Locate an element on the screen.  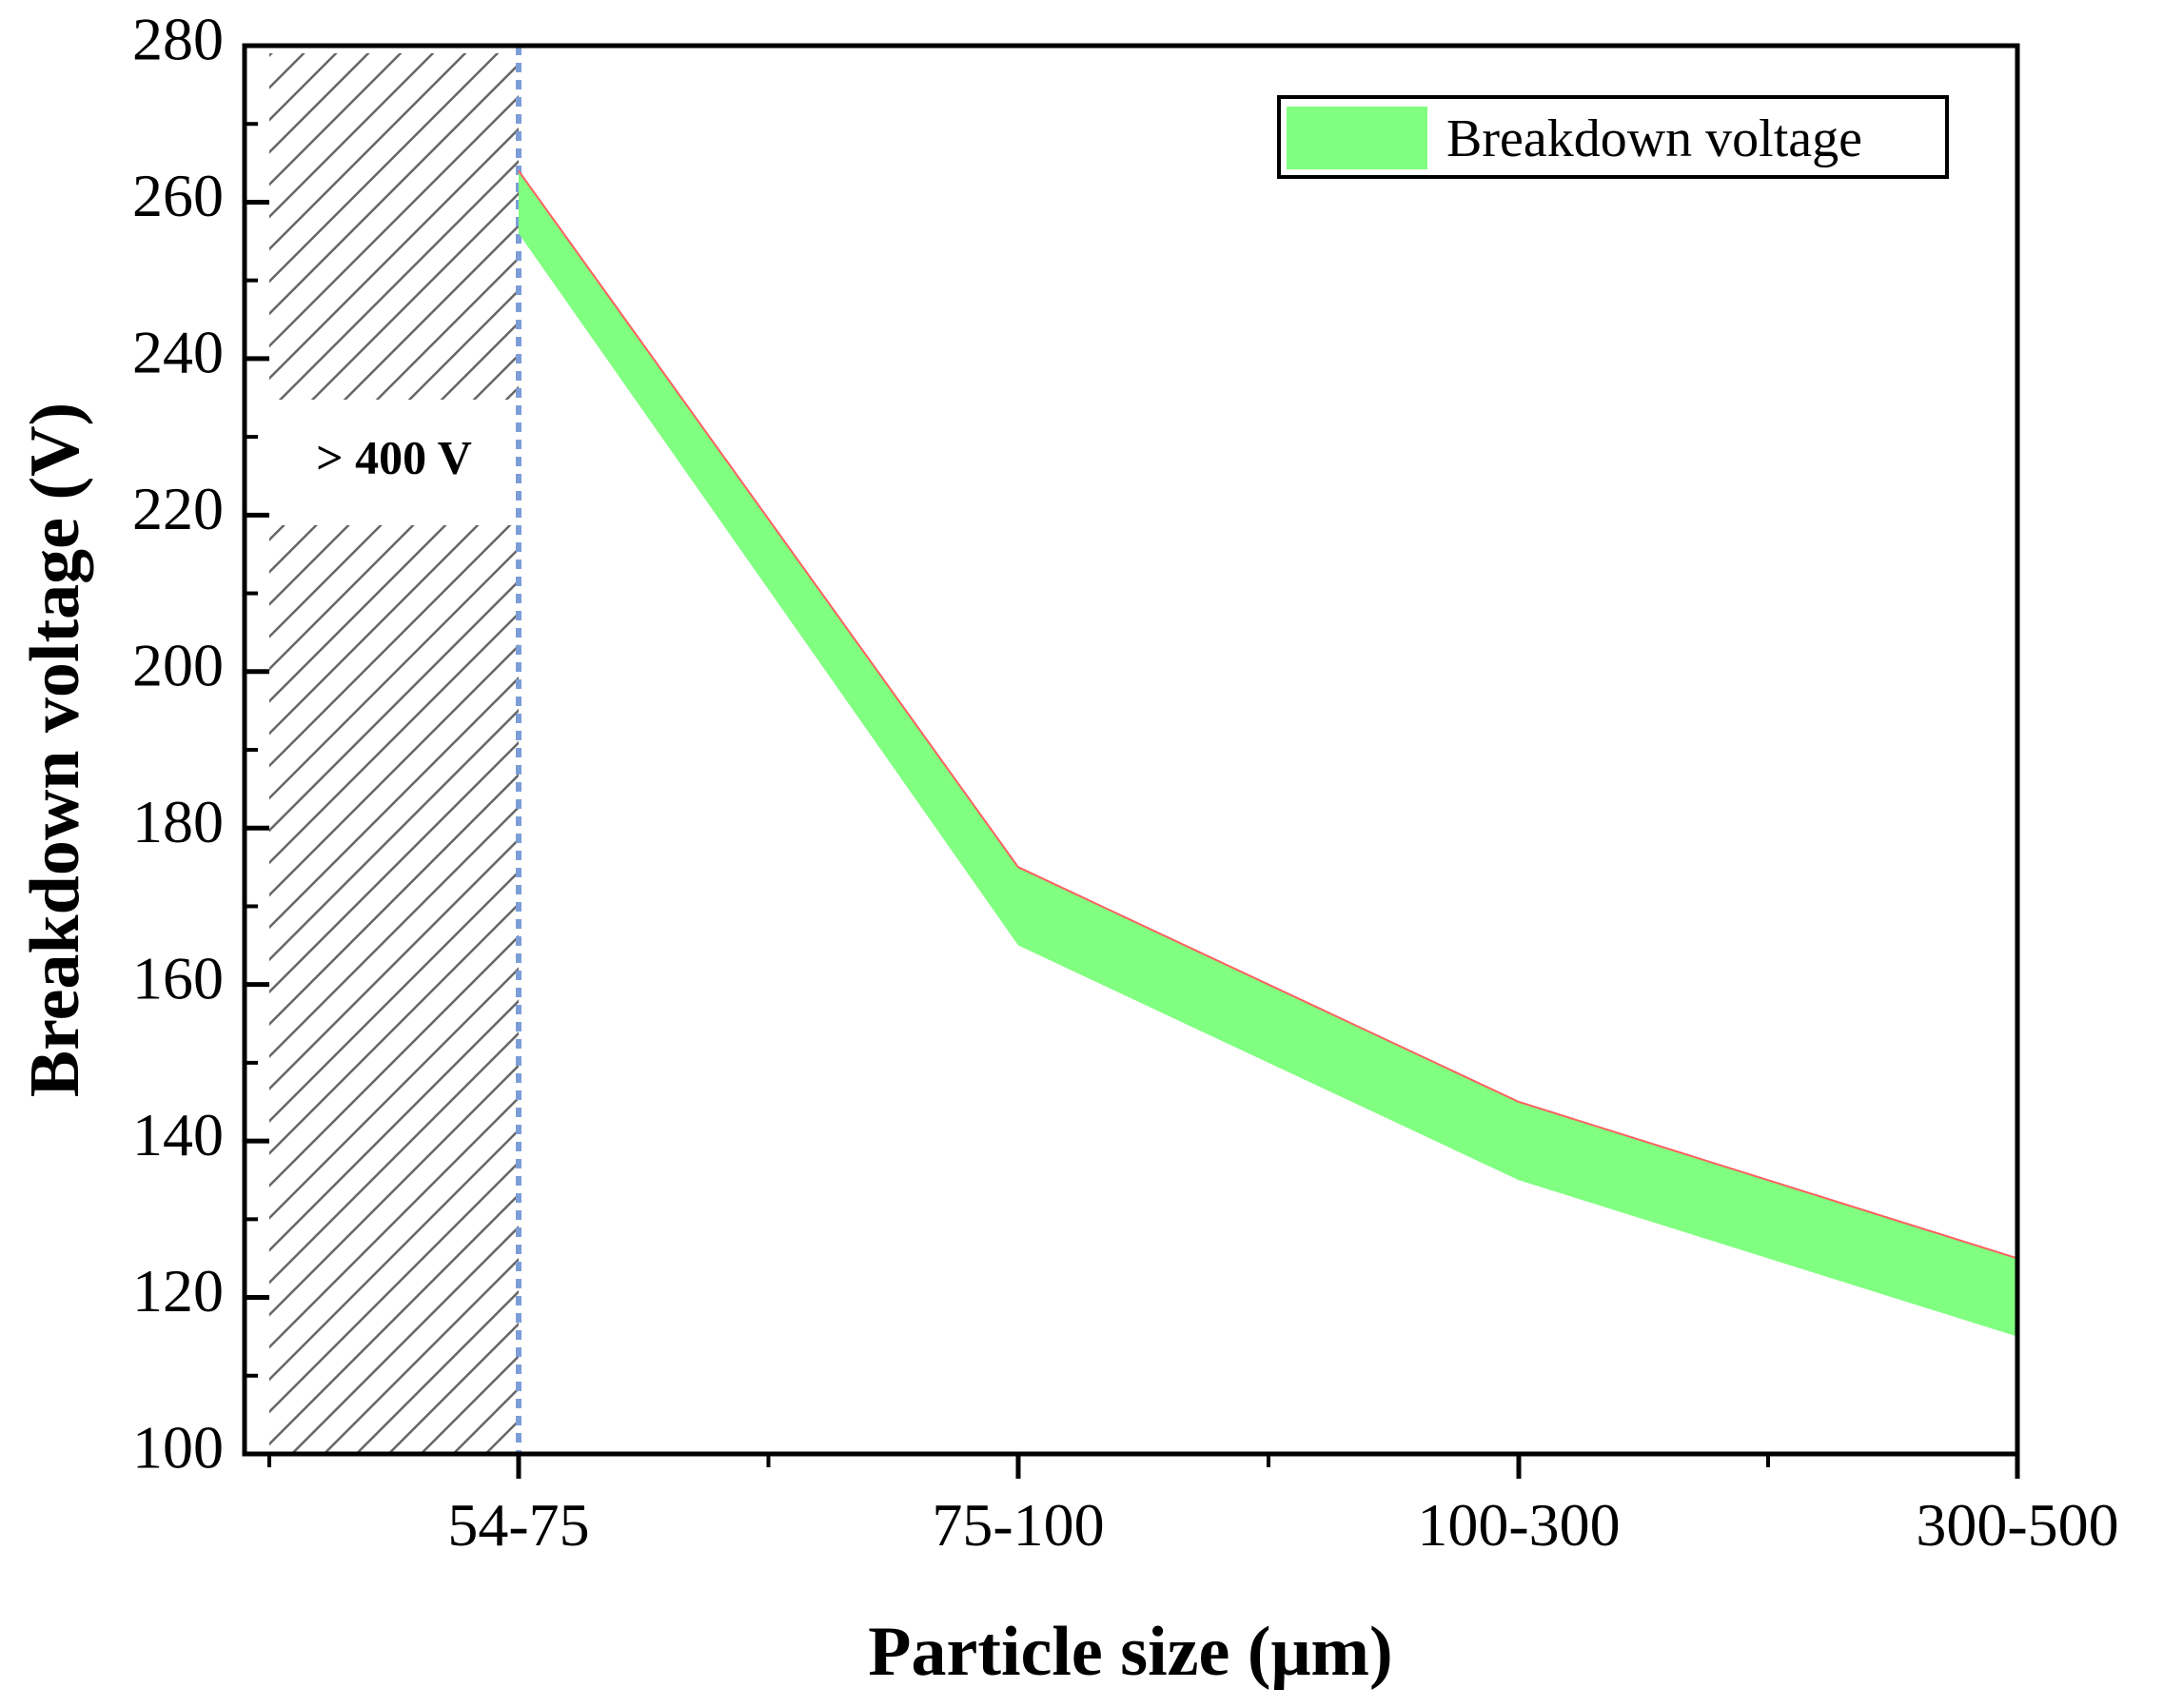
hatched-region: > 400 V is located at coordinates (395, 750).